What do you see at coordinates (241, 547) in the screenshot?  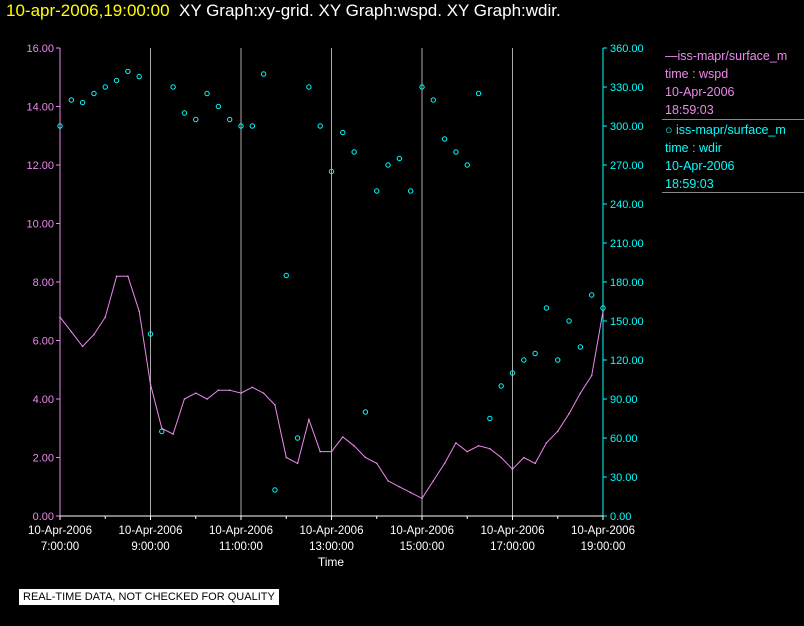 I see `x-tick-label-time: 11:00:00` at bounding box center [241, 547].